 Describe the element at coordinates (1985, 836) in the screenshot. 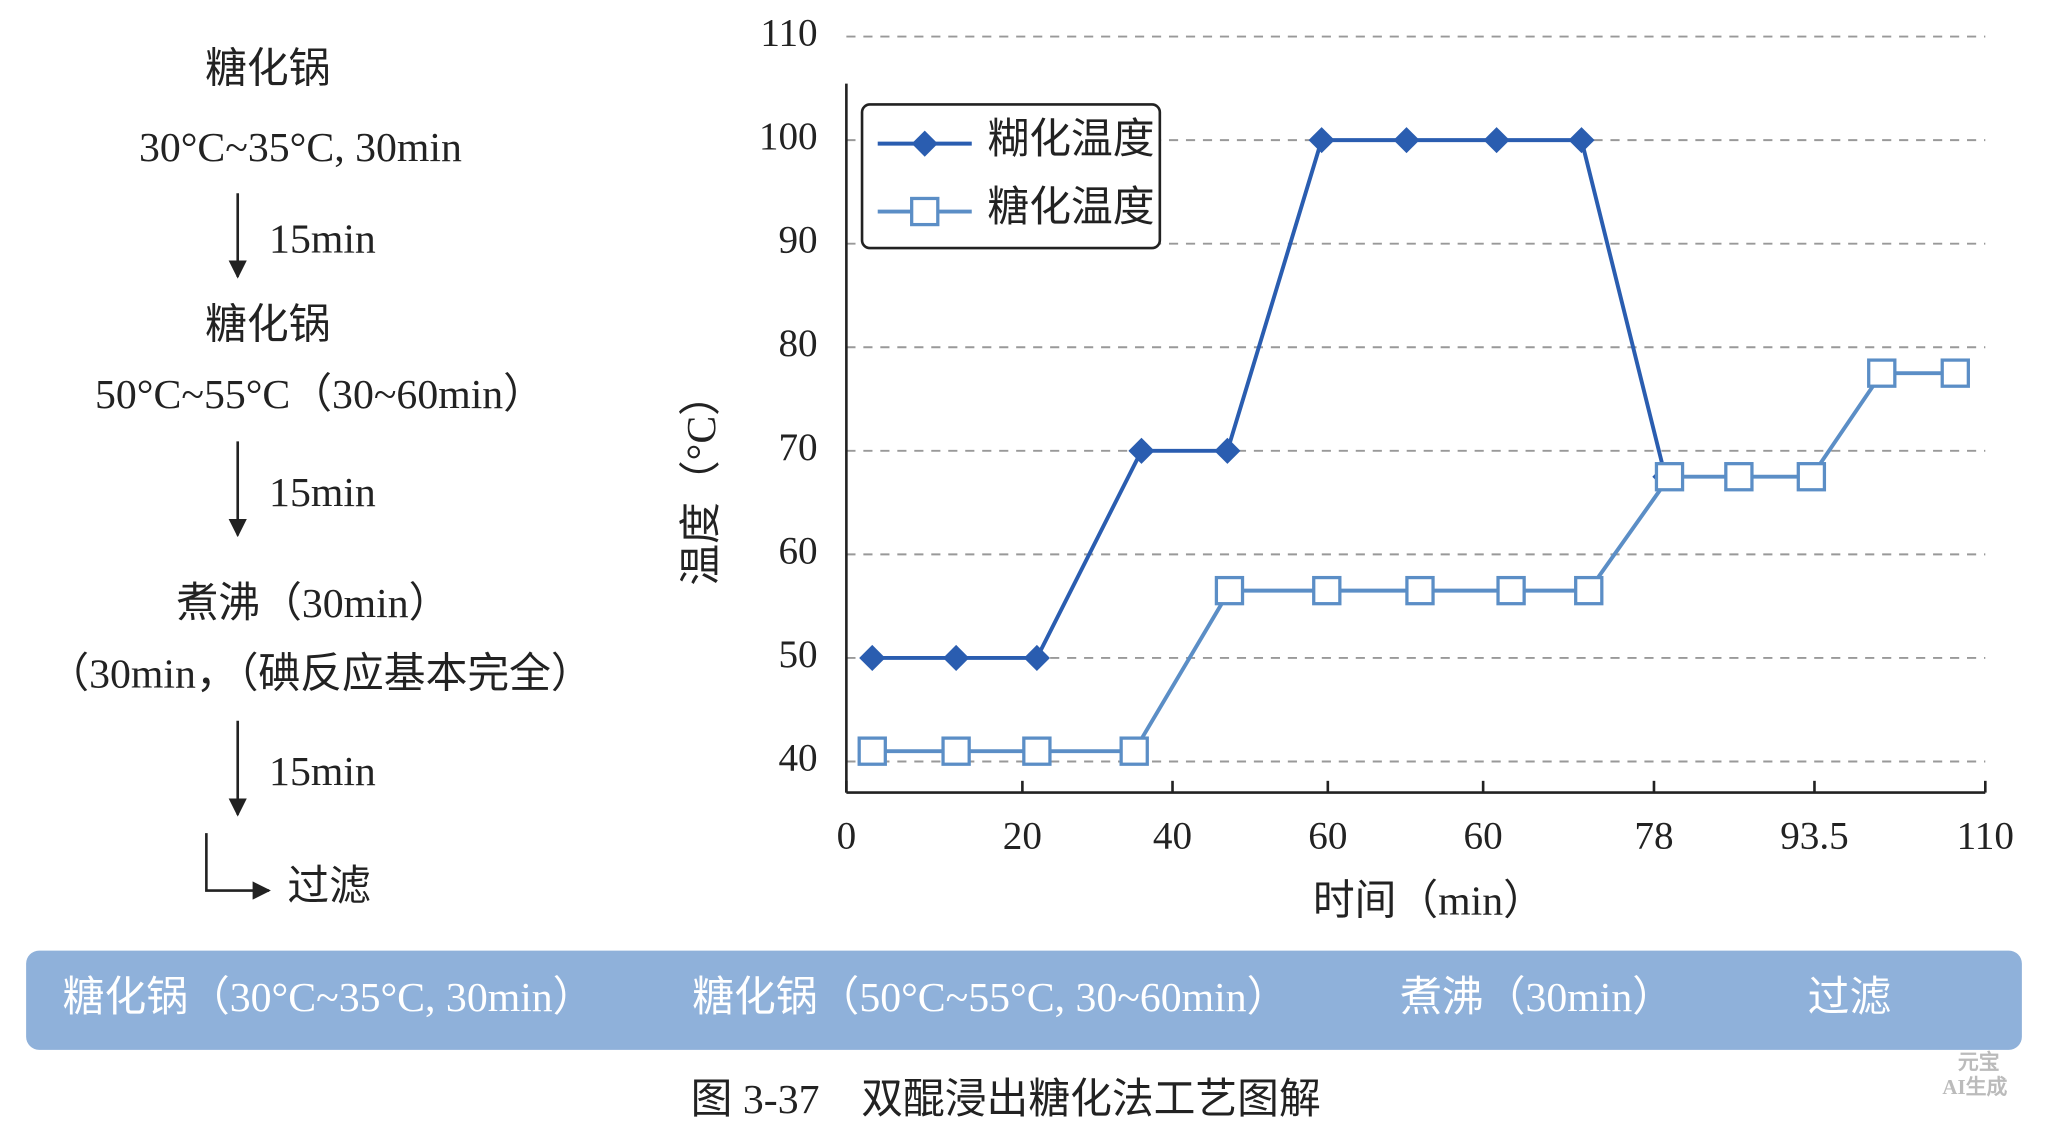

I see `x-tick-label: 110` at that location.